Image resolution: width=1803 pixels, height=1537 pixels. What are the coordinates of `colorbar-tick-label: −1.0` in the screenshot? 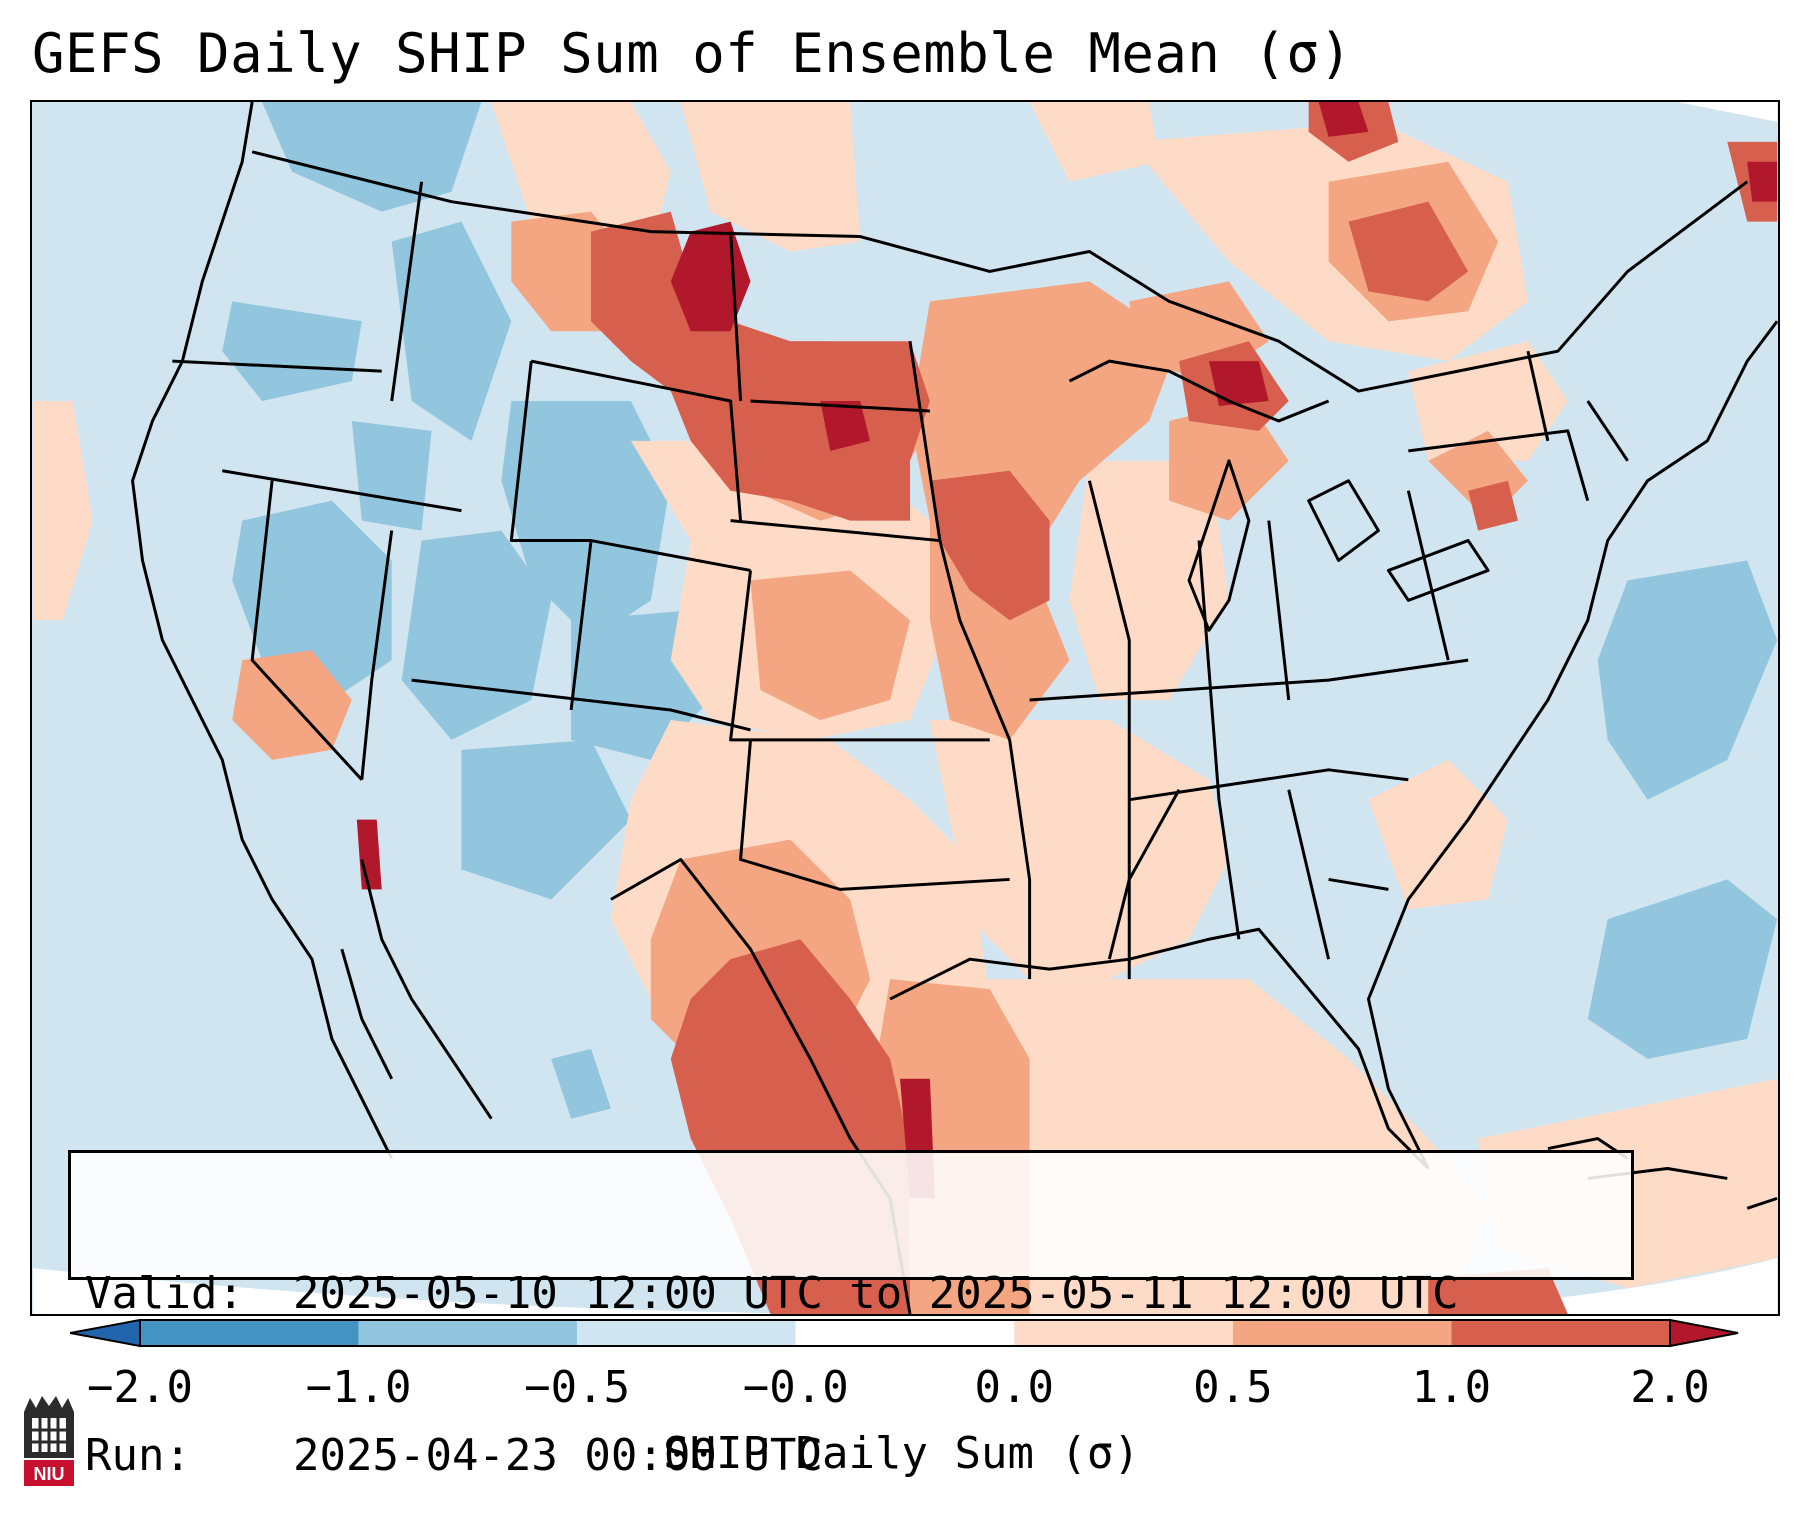 It's located at (358, 1387).